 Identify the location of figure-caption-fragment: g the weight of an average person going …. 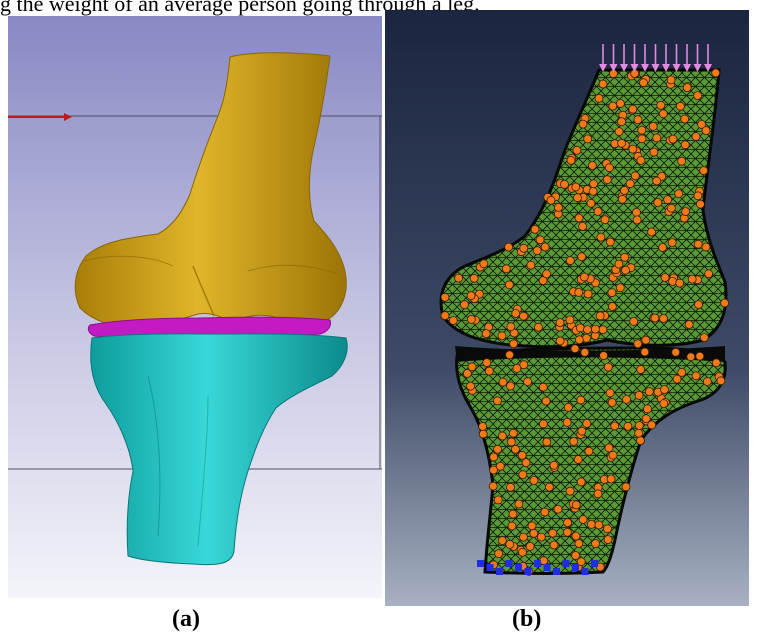
(240, 8).